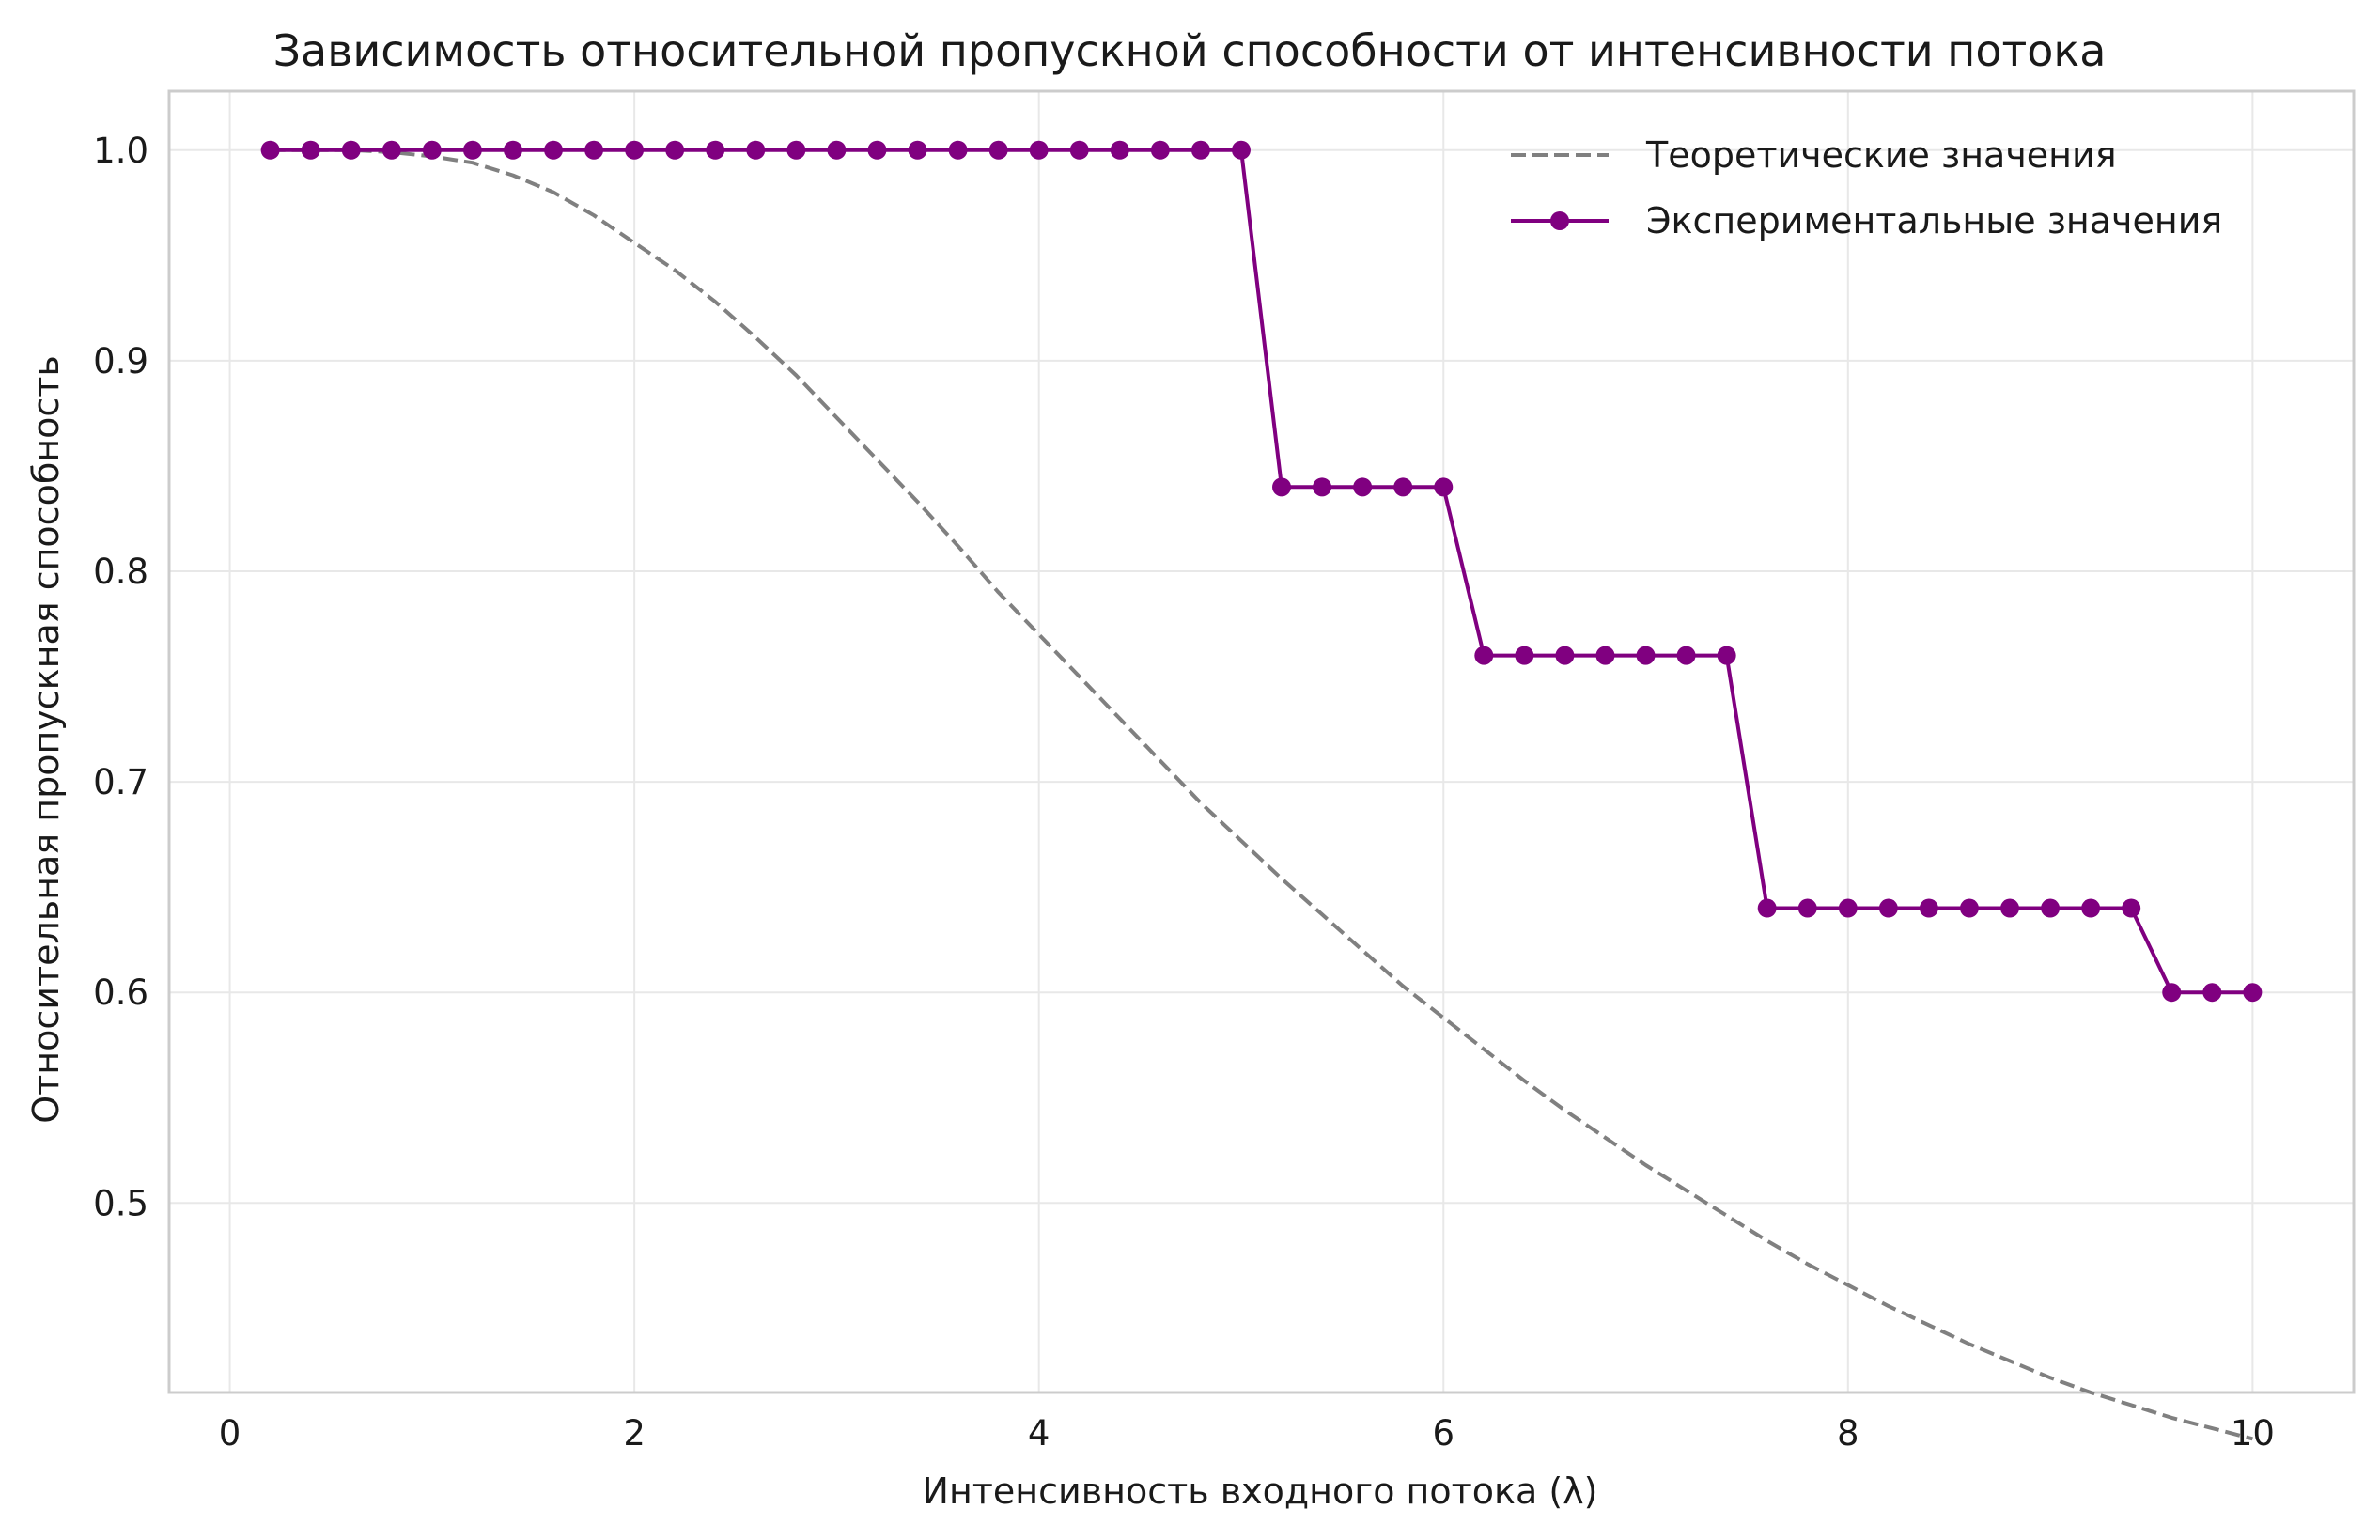 The height and width of the screenshot is (1540, 2380). Describe the element at coordinates (1848, 1433) in the screenshot. I see `x-tick-label: 8` at that location.